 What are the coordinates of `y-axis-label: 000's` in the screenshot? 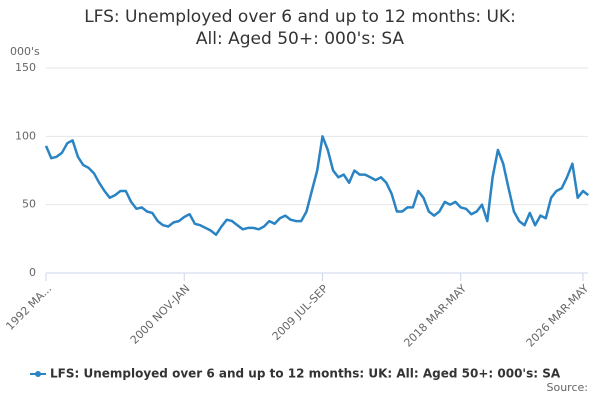 It's located at (25, 51).